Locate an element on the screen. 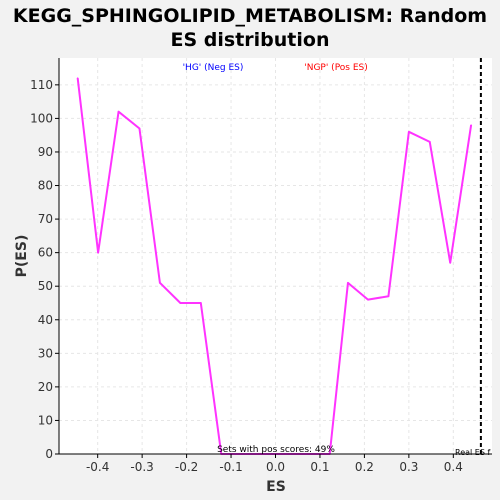  neg-es-label: 'HG' (Neg ES) is located at coordinates (213, 68).